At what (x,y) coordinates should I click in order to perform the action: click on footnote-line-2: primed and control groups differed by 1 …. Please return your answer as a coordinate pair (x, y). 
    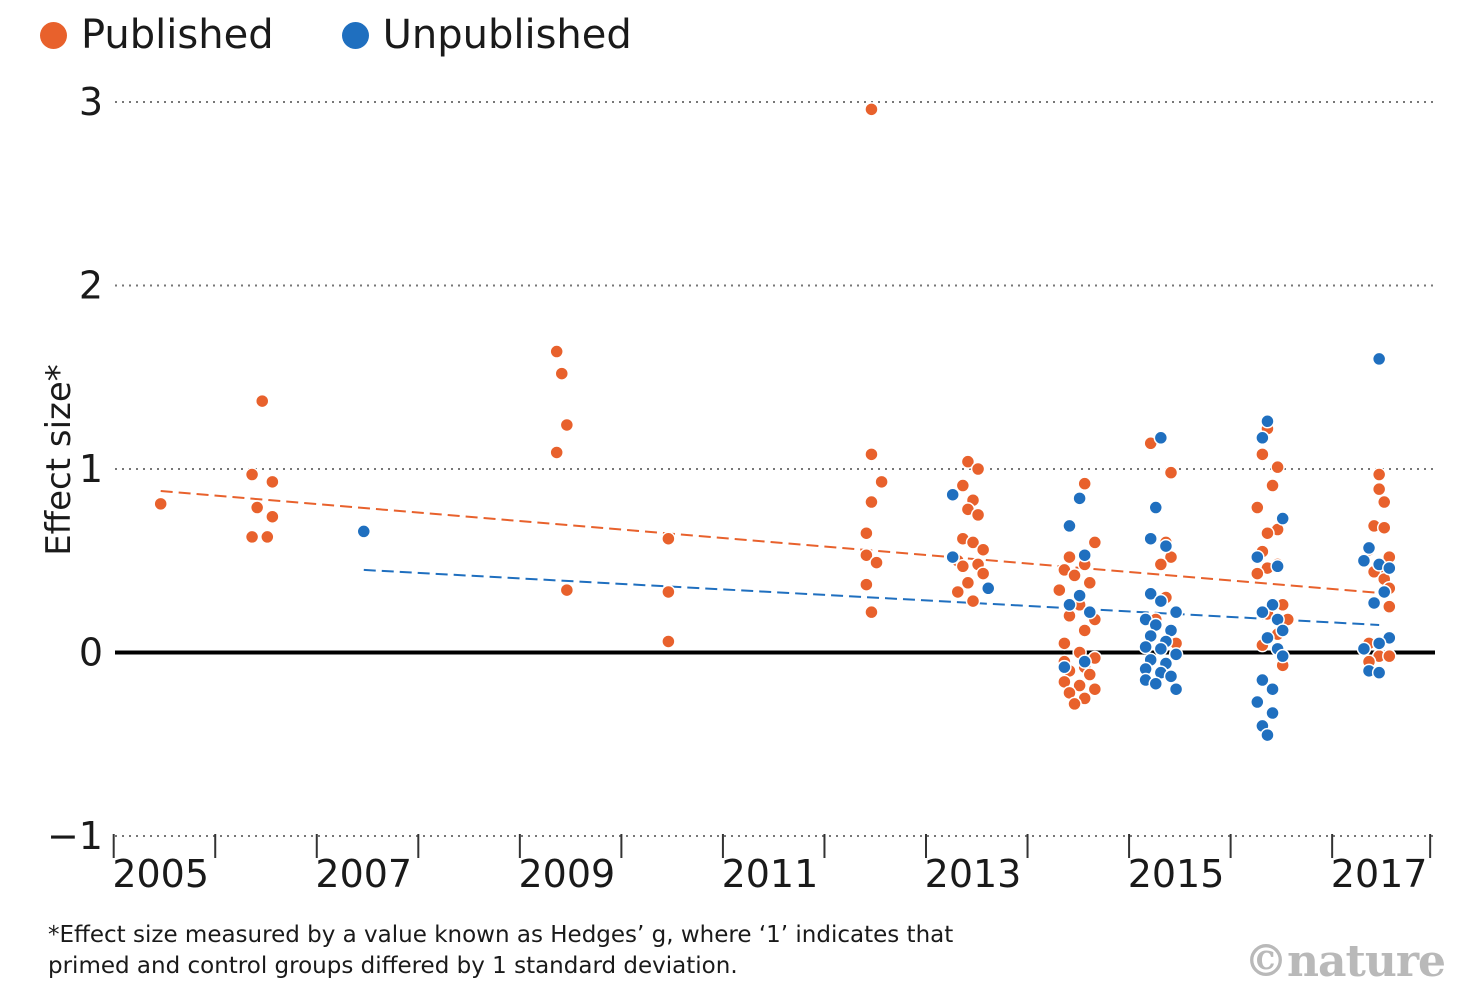
    Looking at the image, I should click on (393, 966).